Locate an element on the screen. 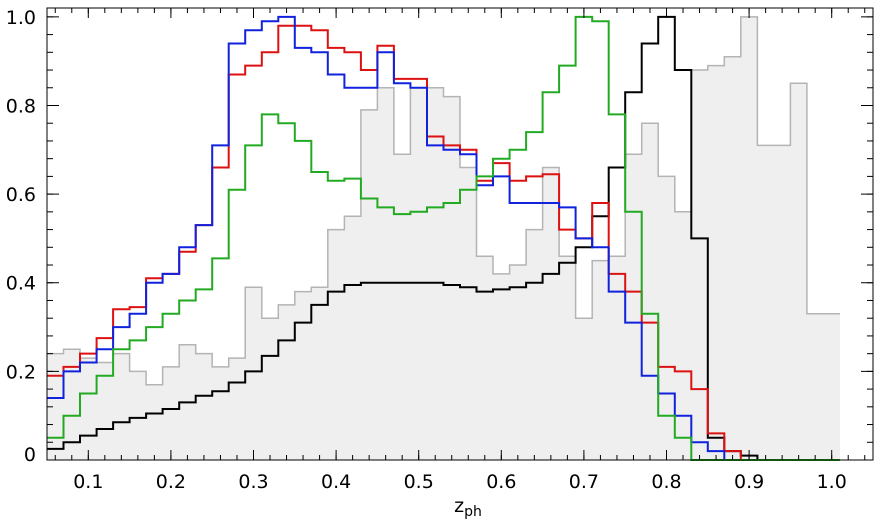 Image resolution: width=892 pixels, height=522 pixels. y-tick-label: 0.2 is located at coordinates (21, 372).